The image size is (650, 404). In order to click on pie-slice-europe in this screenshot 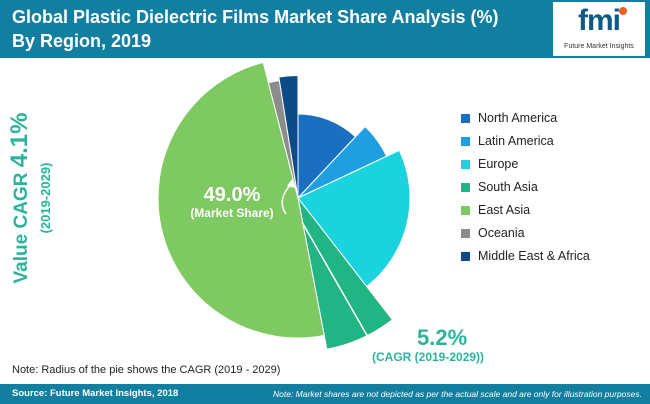, I will do `click(354, 218)`.